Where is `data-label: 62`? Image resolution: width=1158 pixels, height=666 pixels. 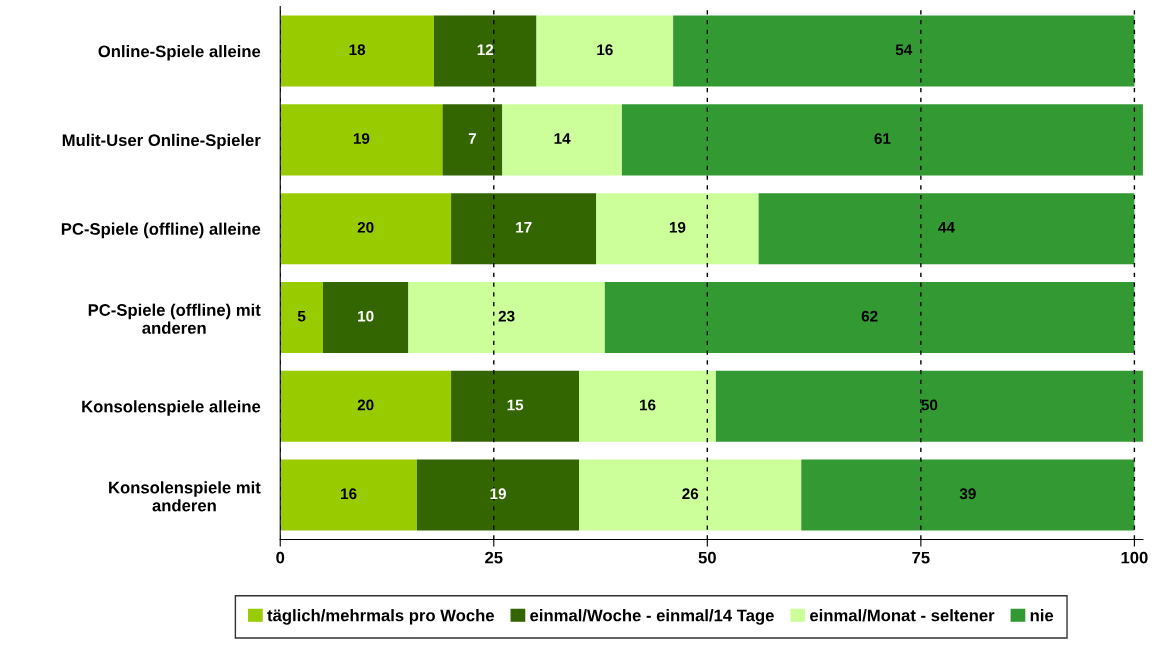 data-label: 62 is located at coordinates (869, 316).